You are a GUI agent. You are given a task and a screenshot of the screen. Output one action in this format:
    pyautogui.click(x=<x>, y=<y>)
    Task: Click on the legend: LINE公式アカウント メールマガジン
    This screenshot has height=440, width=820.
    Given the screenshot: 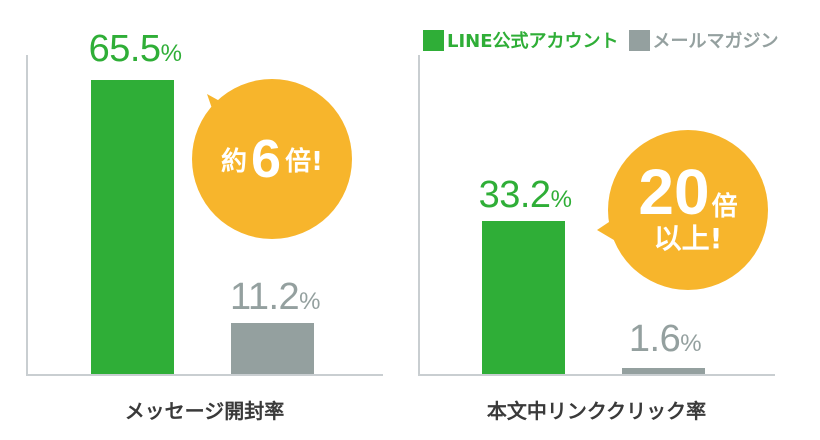 What is the action you would take?
    pyautogui.click(x=601, y=40)
    